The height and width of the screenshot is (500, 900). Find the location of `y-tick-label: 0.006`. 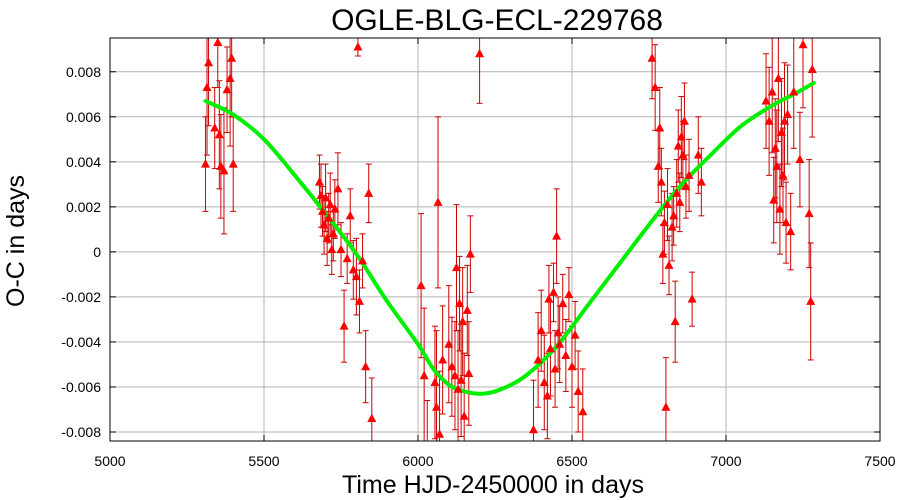

y-tick-label: 0.006 is located at coordinates (83, 117).